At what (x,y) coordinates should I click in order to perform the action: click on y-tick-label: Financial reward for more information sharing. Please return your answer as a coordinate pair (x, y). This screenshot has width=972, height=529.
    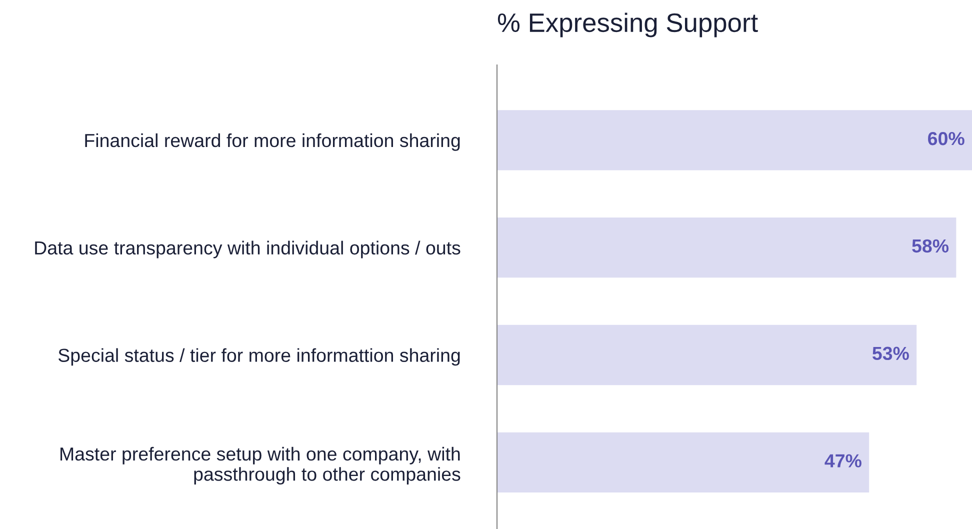
    Looking at the image, I should click on (272, 142).